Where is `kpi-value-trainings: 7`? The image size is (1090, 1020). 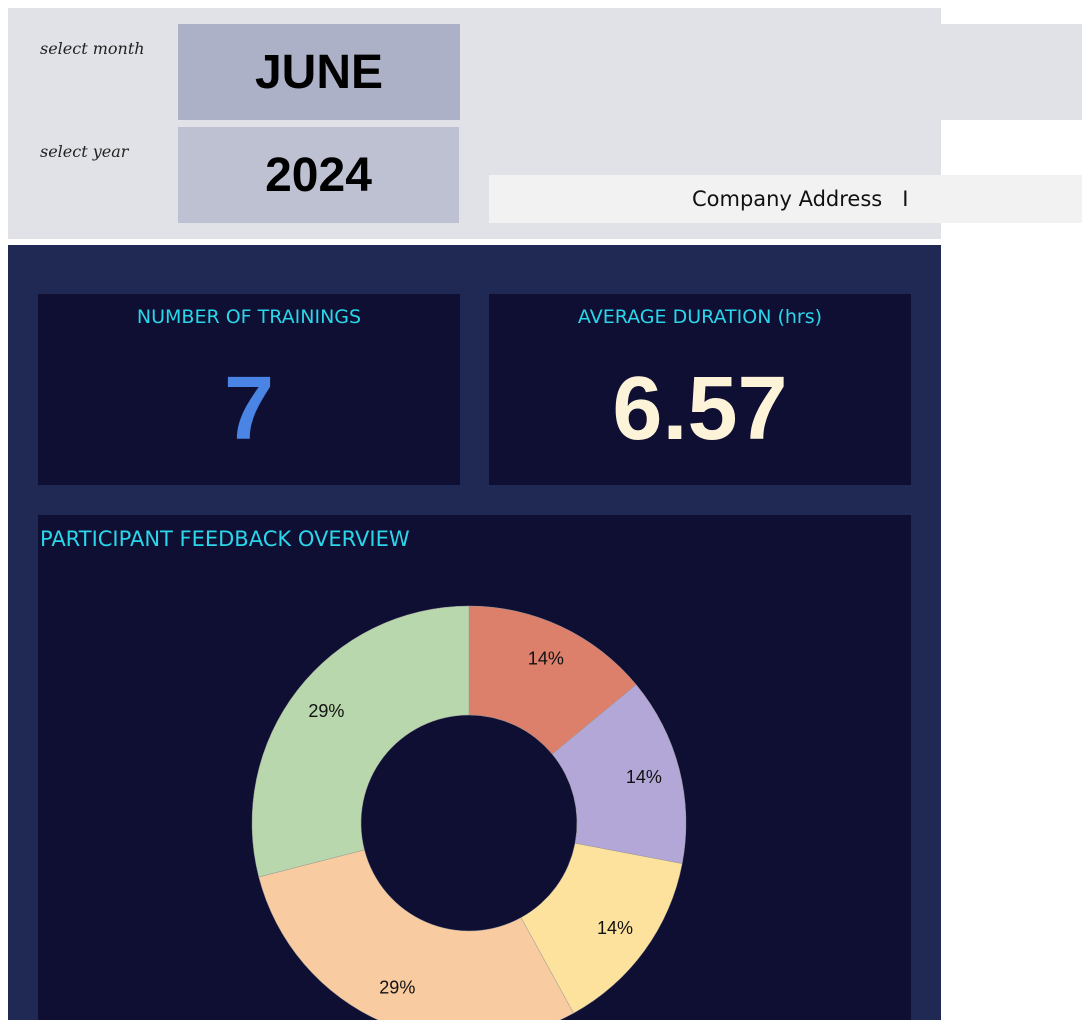
kpi-value-trainings: 7 is located at coordinates (249, 409).